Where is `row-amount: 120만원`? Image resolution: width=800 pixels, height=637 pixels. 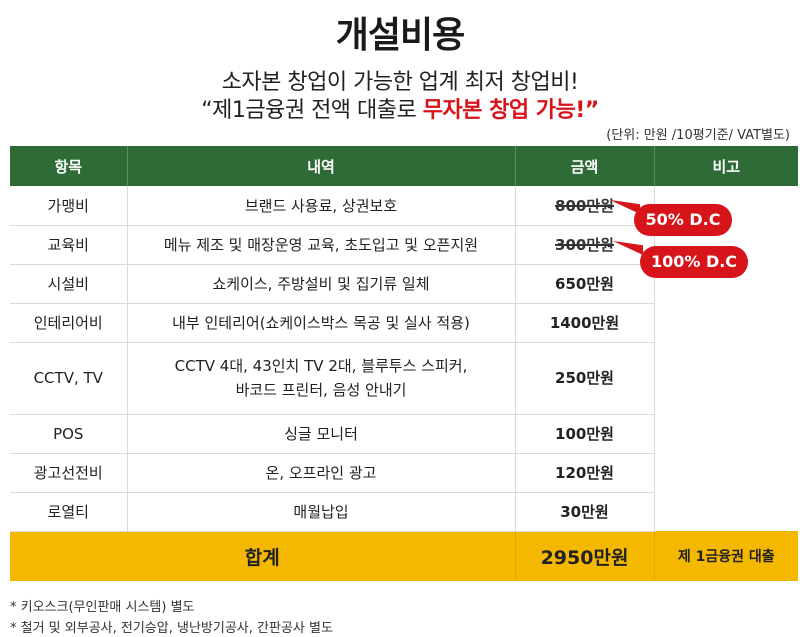
row-amount: 120만원 is located at coordinates (584, 473).